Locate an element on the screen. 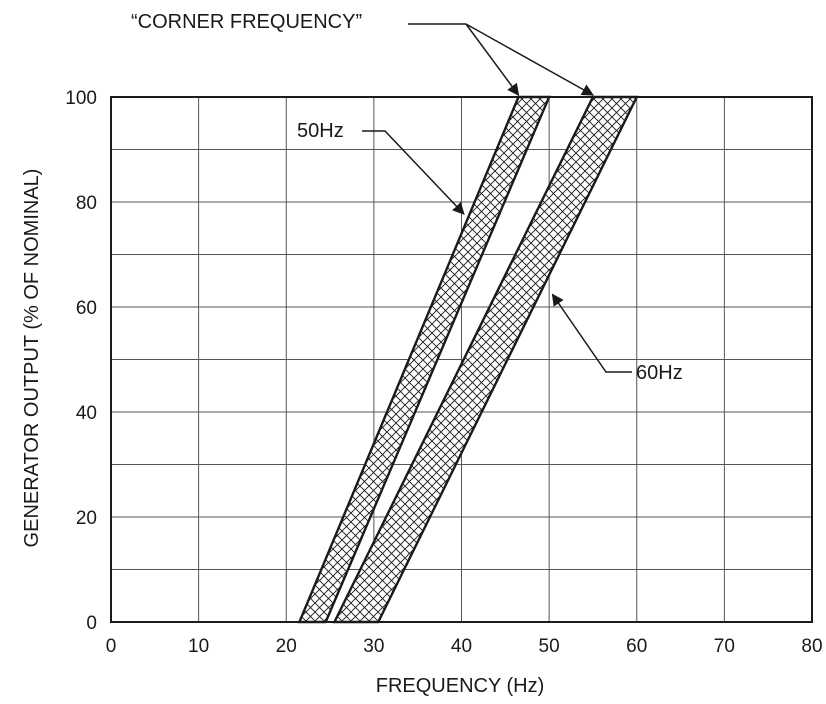  x-tick-labels: 0 10 20 30 40 50 60 70 80 is located at coordinates (464, 646).